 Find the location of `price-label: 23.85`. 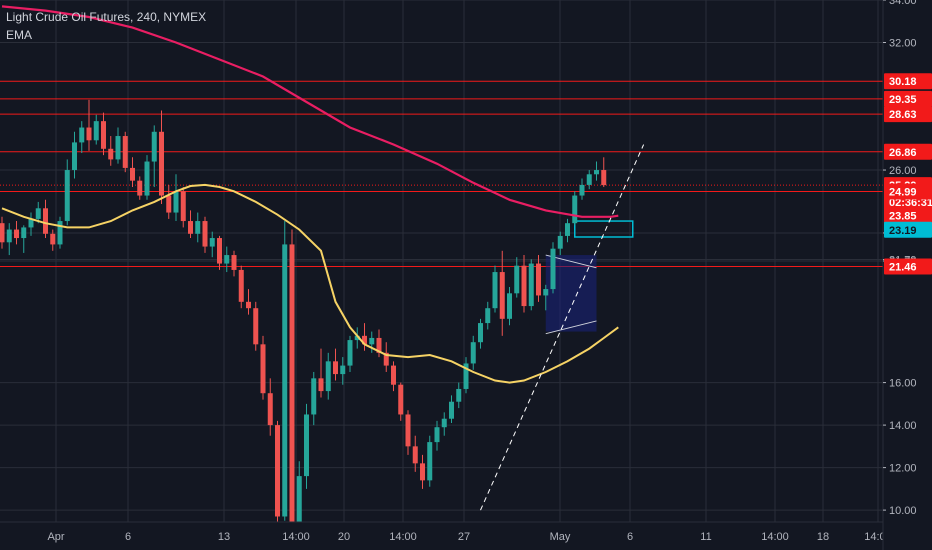

price-label: 23.85 is located at coordinates (903, 217).